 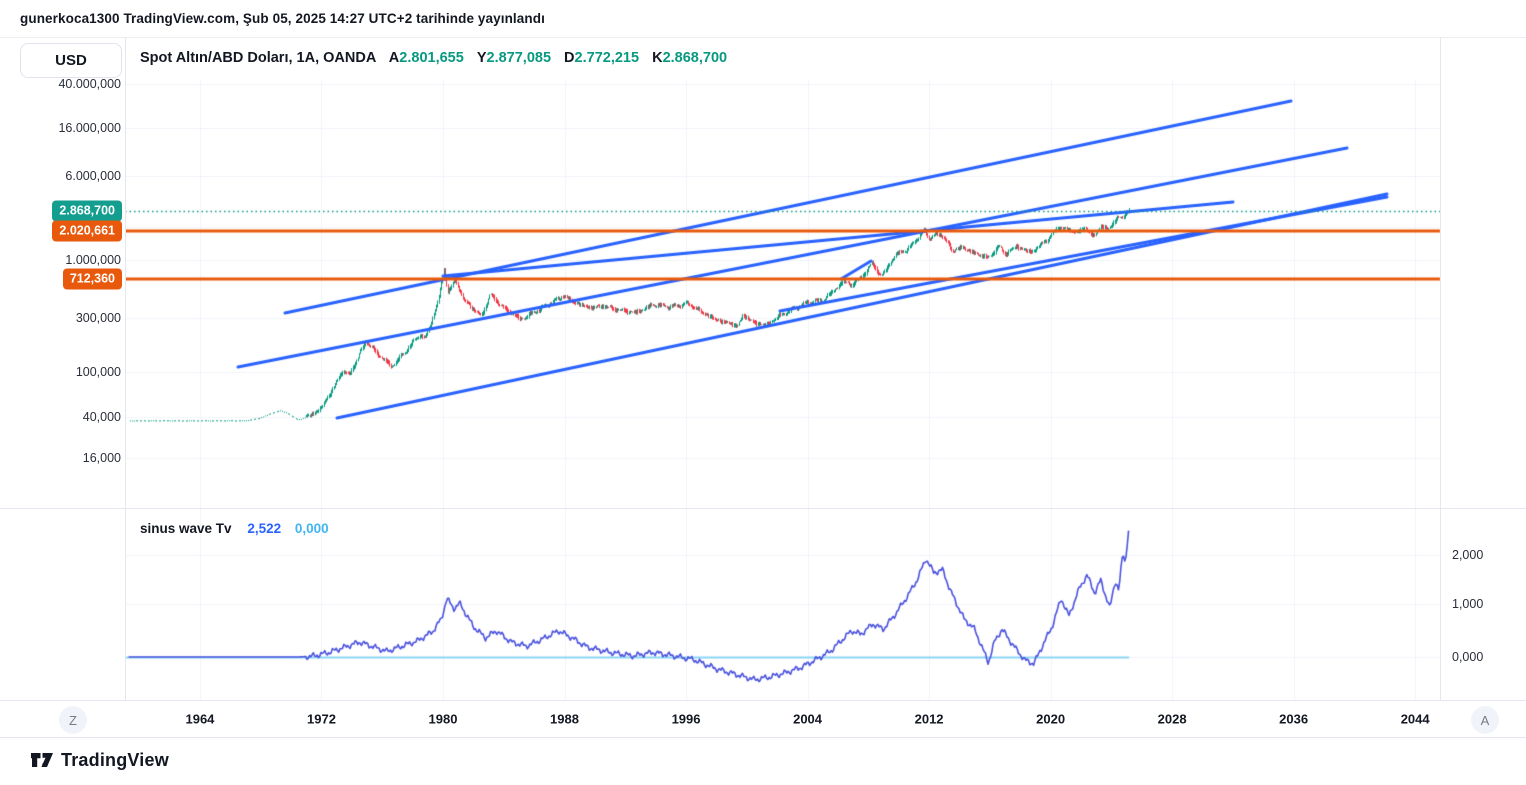 What do you see at coordinates (258, 58) in the screenshot?
I see `symbol-title: Spot Altın/ABD Doları, 1A, OANDA` at bounding box center [258, 58].